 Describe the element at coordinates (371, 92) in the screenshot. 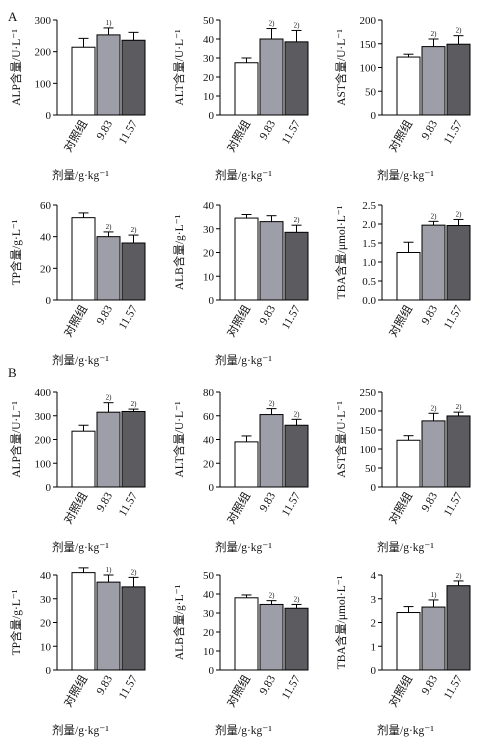

I see `y-tick-label: 50` at that location.